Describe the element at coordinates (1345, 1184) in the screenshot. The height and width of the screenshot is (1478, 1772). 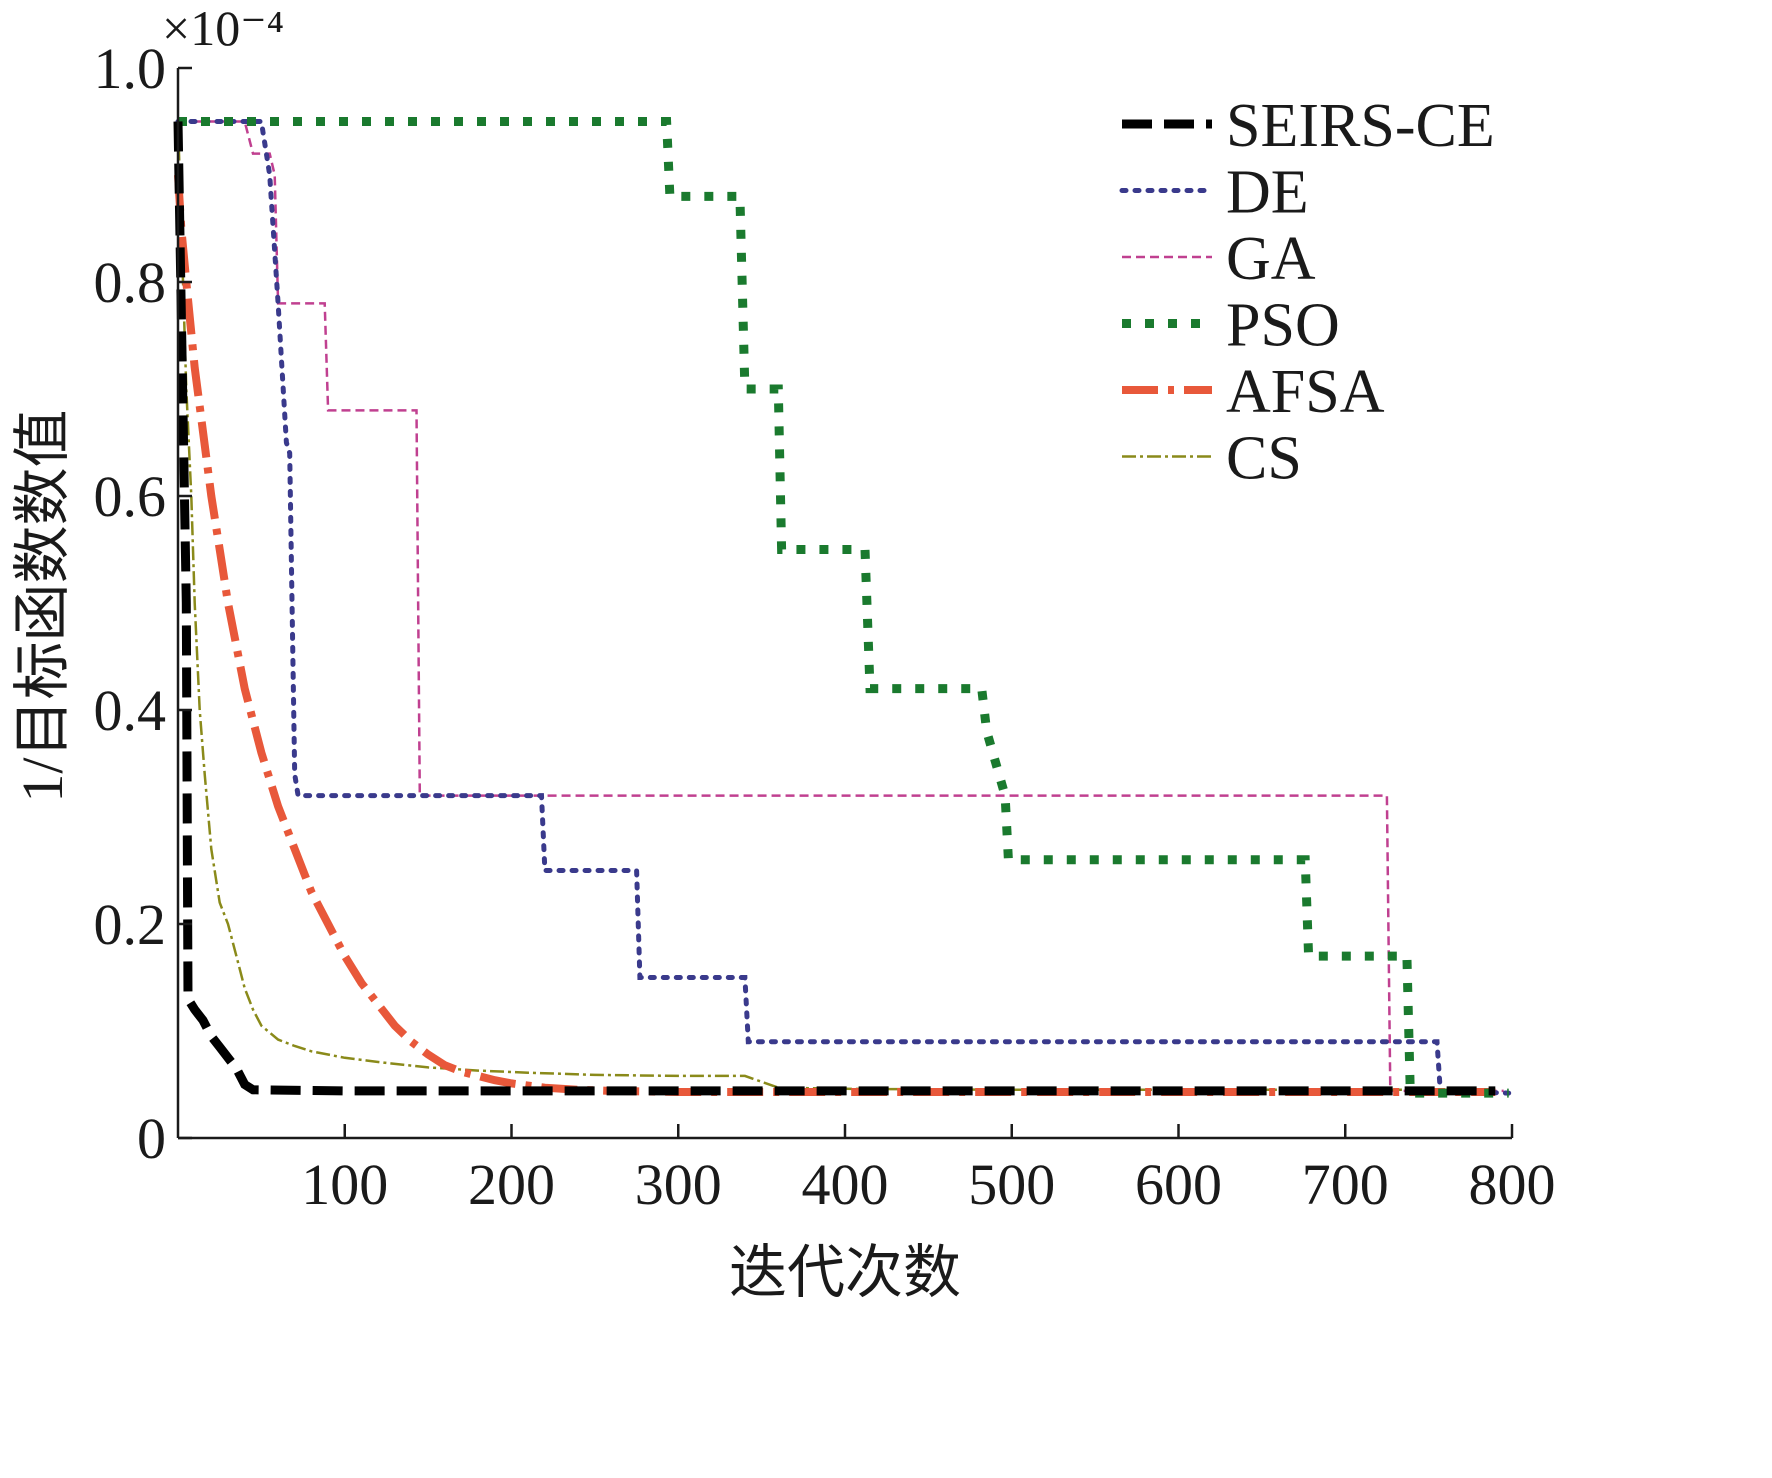
I see `x-tick-label: 700` at that location.